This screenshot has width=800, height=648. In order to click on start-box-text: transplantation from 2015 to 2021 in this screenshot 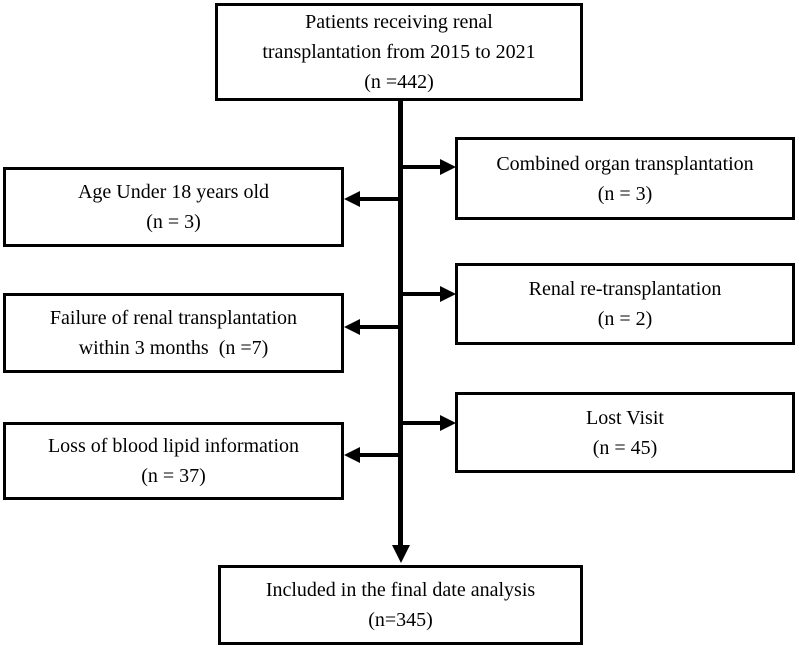, I will do `click(399, 52)`.